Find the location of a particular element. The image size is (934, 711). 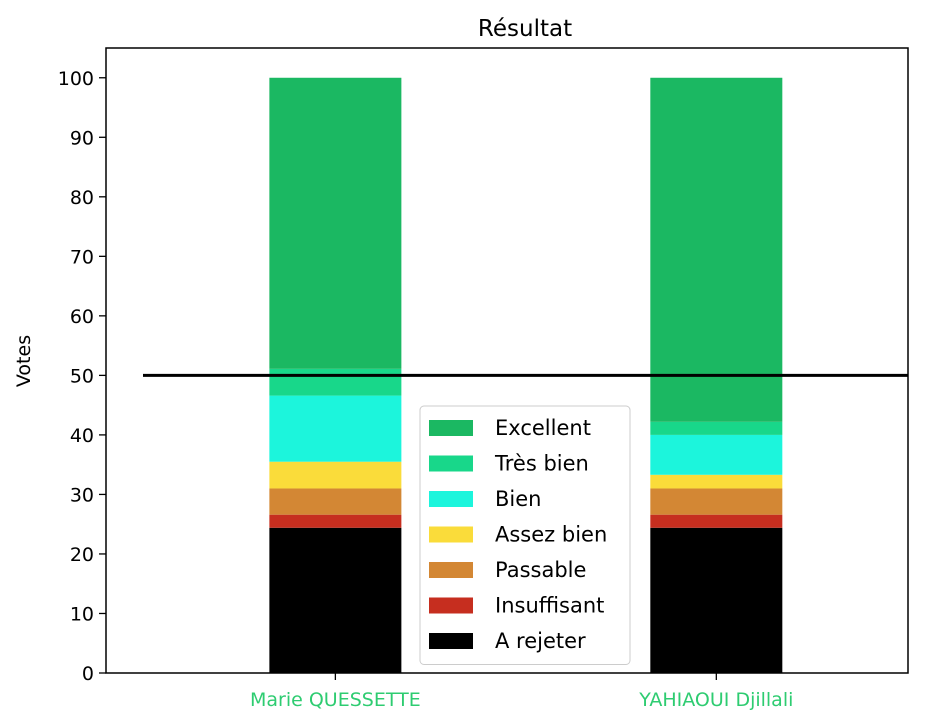

y-tick-label: 100 is located at coordinates (76, 79).